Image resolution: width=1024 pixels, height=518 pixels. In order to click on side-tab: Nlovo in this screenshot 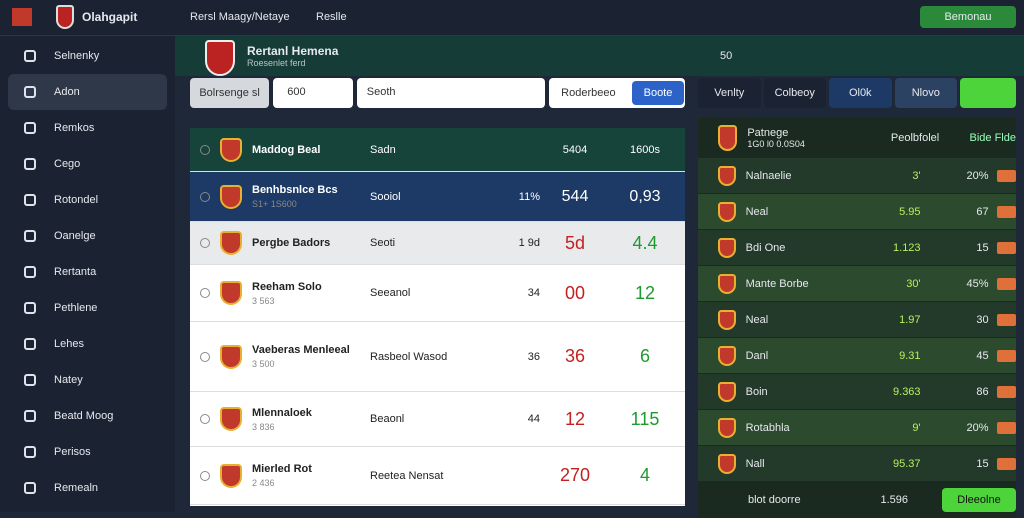, I will do `click(925, 93)`.